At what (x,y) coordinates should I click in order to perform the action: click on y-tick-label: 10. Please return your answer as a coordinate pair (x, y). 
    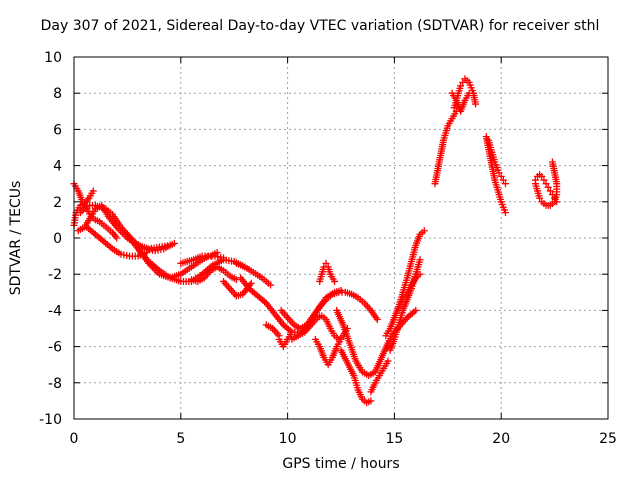
    Looking at the image, I should click on (53, 58).